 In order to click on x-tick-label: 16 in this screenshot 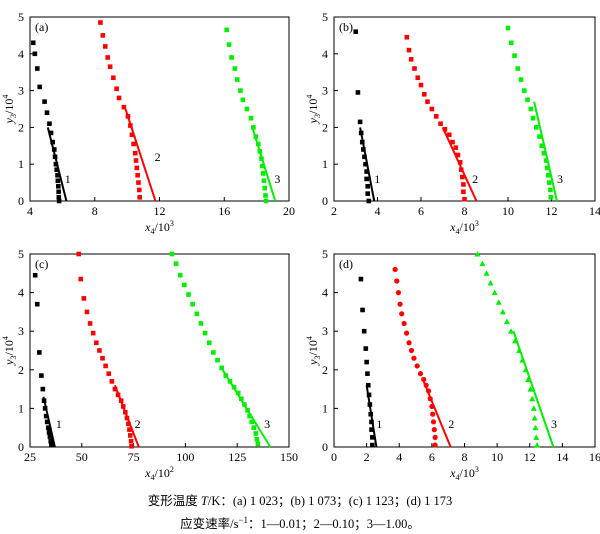, I will do `click(224, 211)`.